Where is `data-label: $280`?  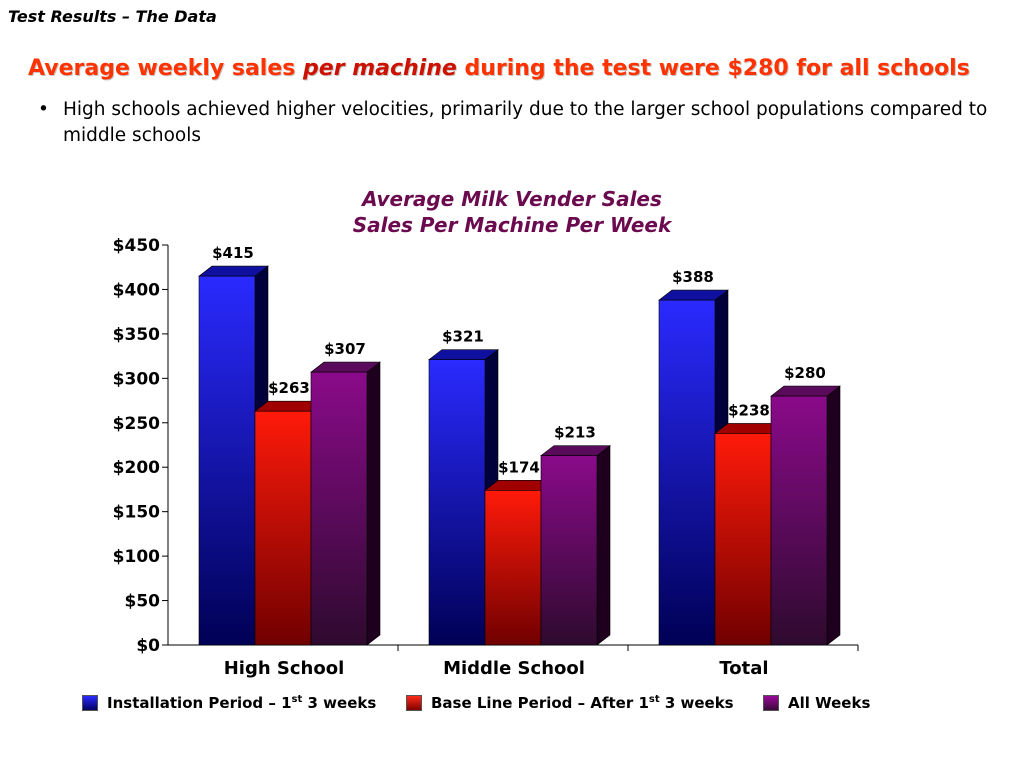
data-label: $280 is located at coordinates (805, 373).